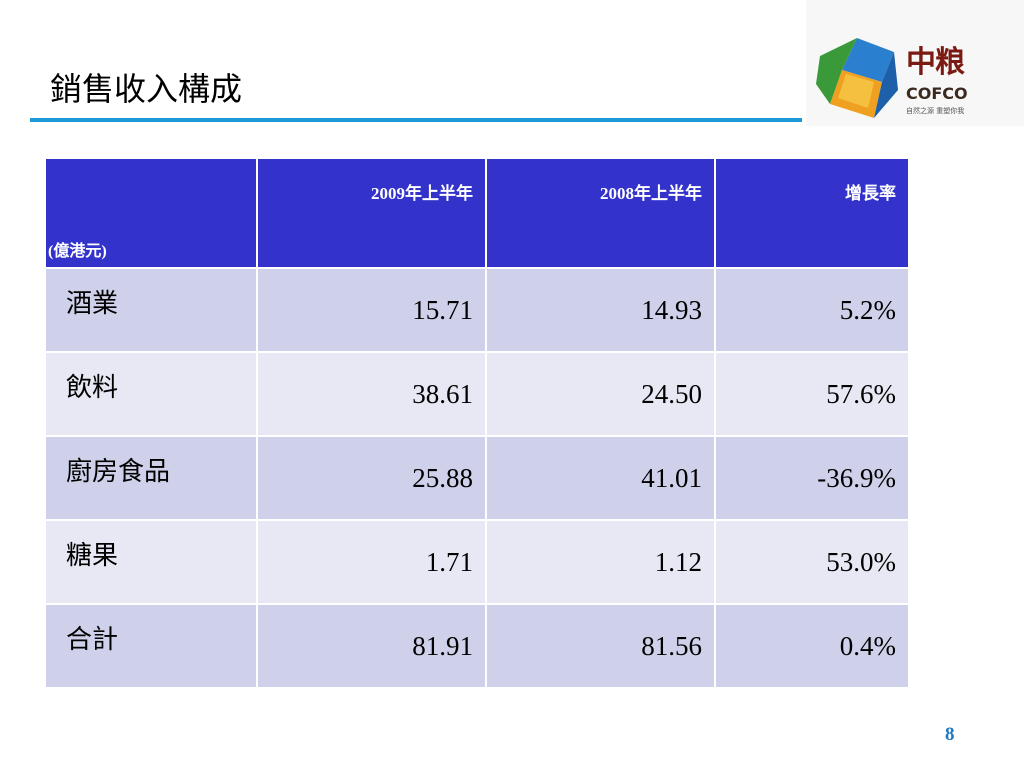 This screenshot has width=1024, height=768. What do you see at coordinates (371, 213) in the screenshot?
I see `column-header: 2009年上半年` at bounding box center [371, 213].